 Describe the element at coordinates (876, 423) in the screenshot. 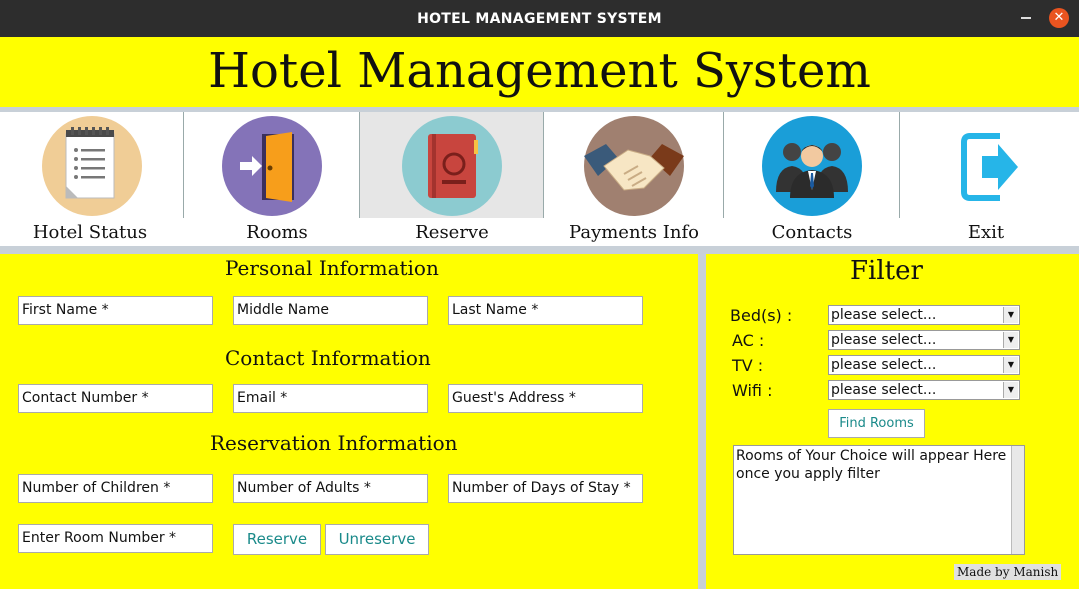

I see `find-rooms-button: Find Rooms` at that location.